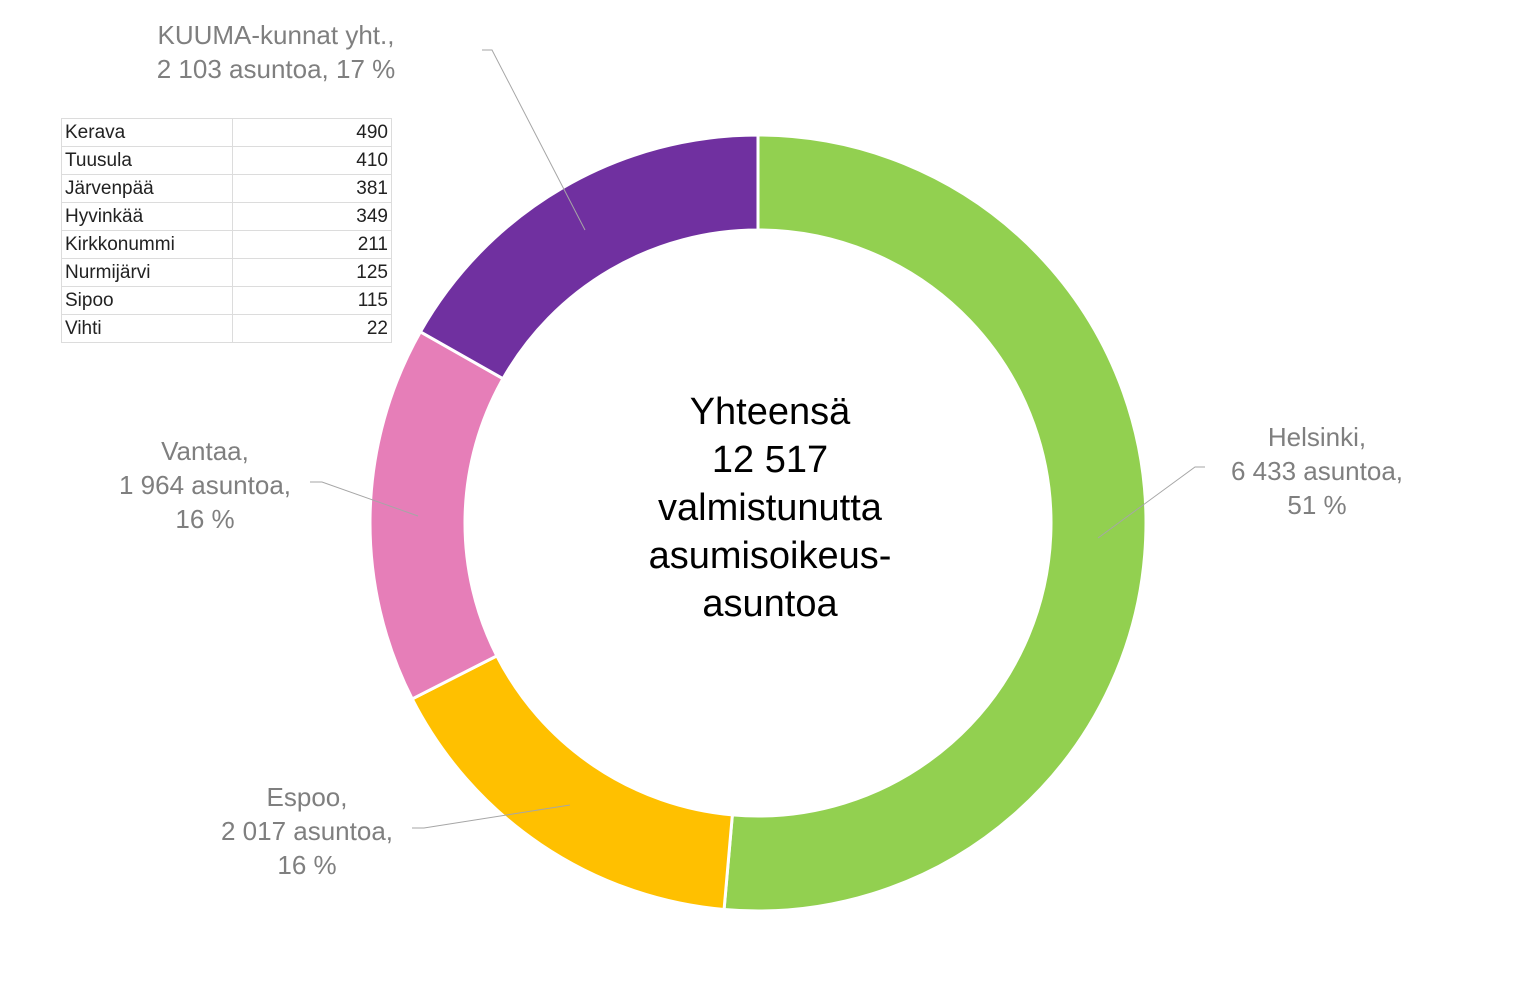 Image resolution: width=1524 pixels, height=995 pixels. Describe the element at coordinates (312, 216) in the screenshot. I see `municipality-value: 349` at that location.